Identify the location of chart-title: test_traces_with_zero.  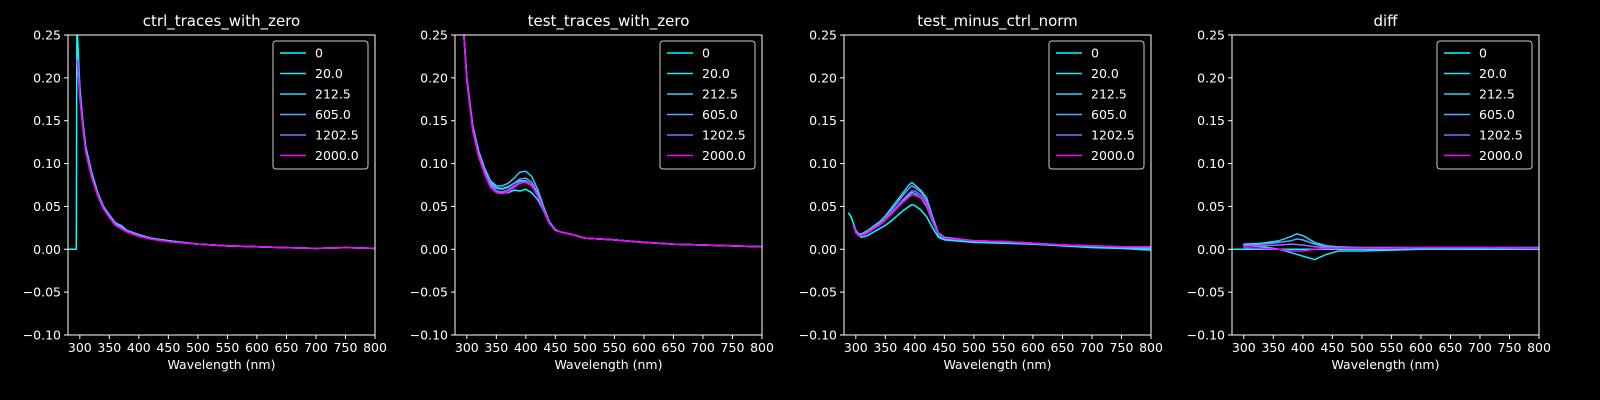
(609, 21).